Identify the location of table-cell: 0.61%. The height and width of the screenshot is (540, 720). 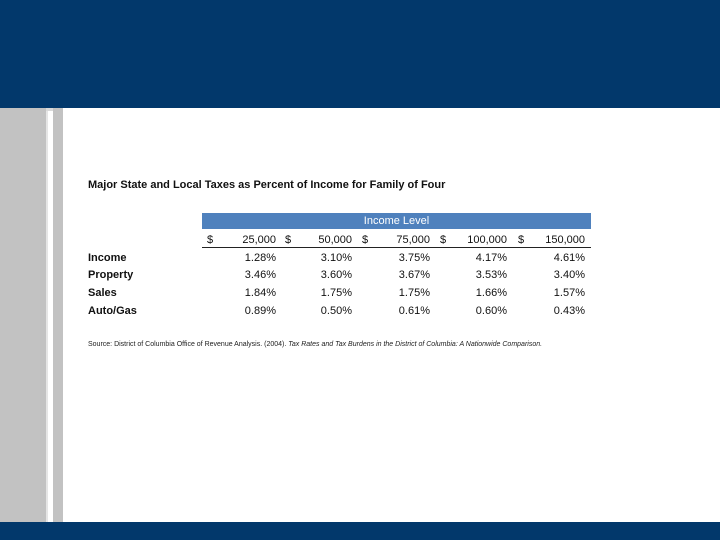
(414, 311).